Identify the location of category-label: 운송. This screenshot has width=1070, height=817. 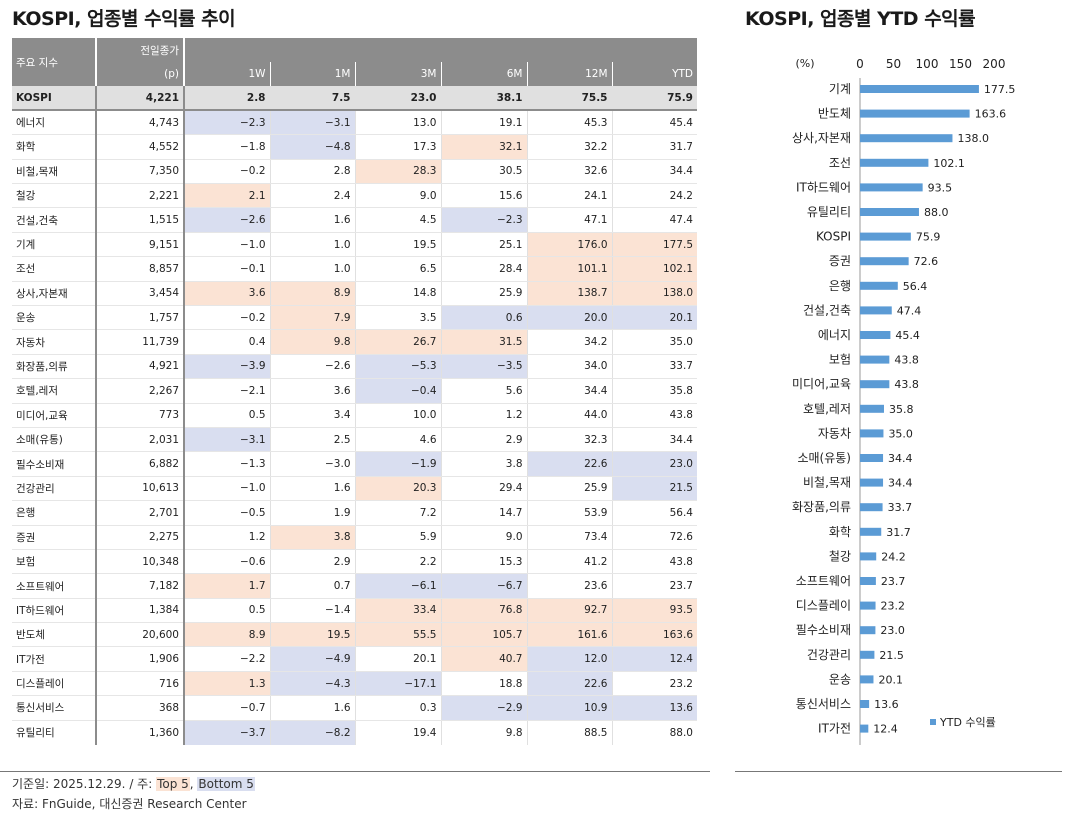
(840, 679).